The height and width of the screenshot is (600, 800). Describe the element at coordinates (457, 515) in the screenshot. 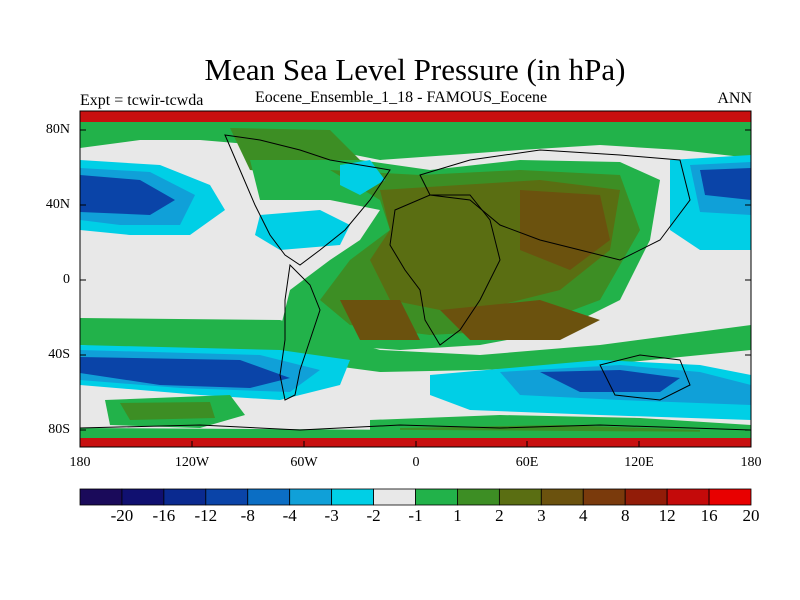

I see `colorbar-tick-label: 1` at that location.